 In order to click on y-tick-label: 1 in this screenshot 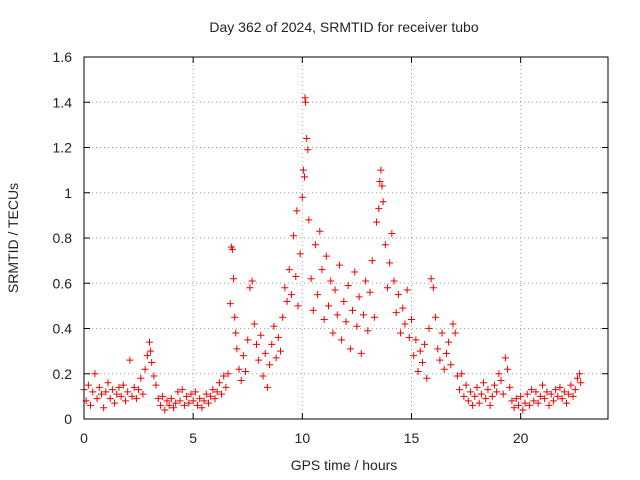, I will do `click(68, 193)`.